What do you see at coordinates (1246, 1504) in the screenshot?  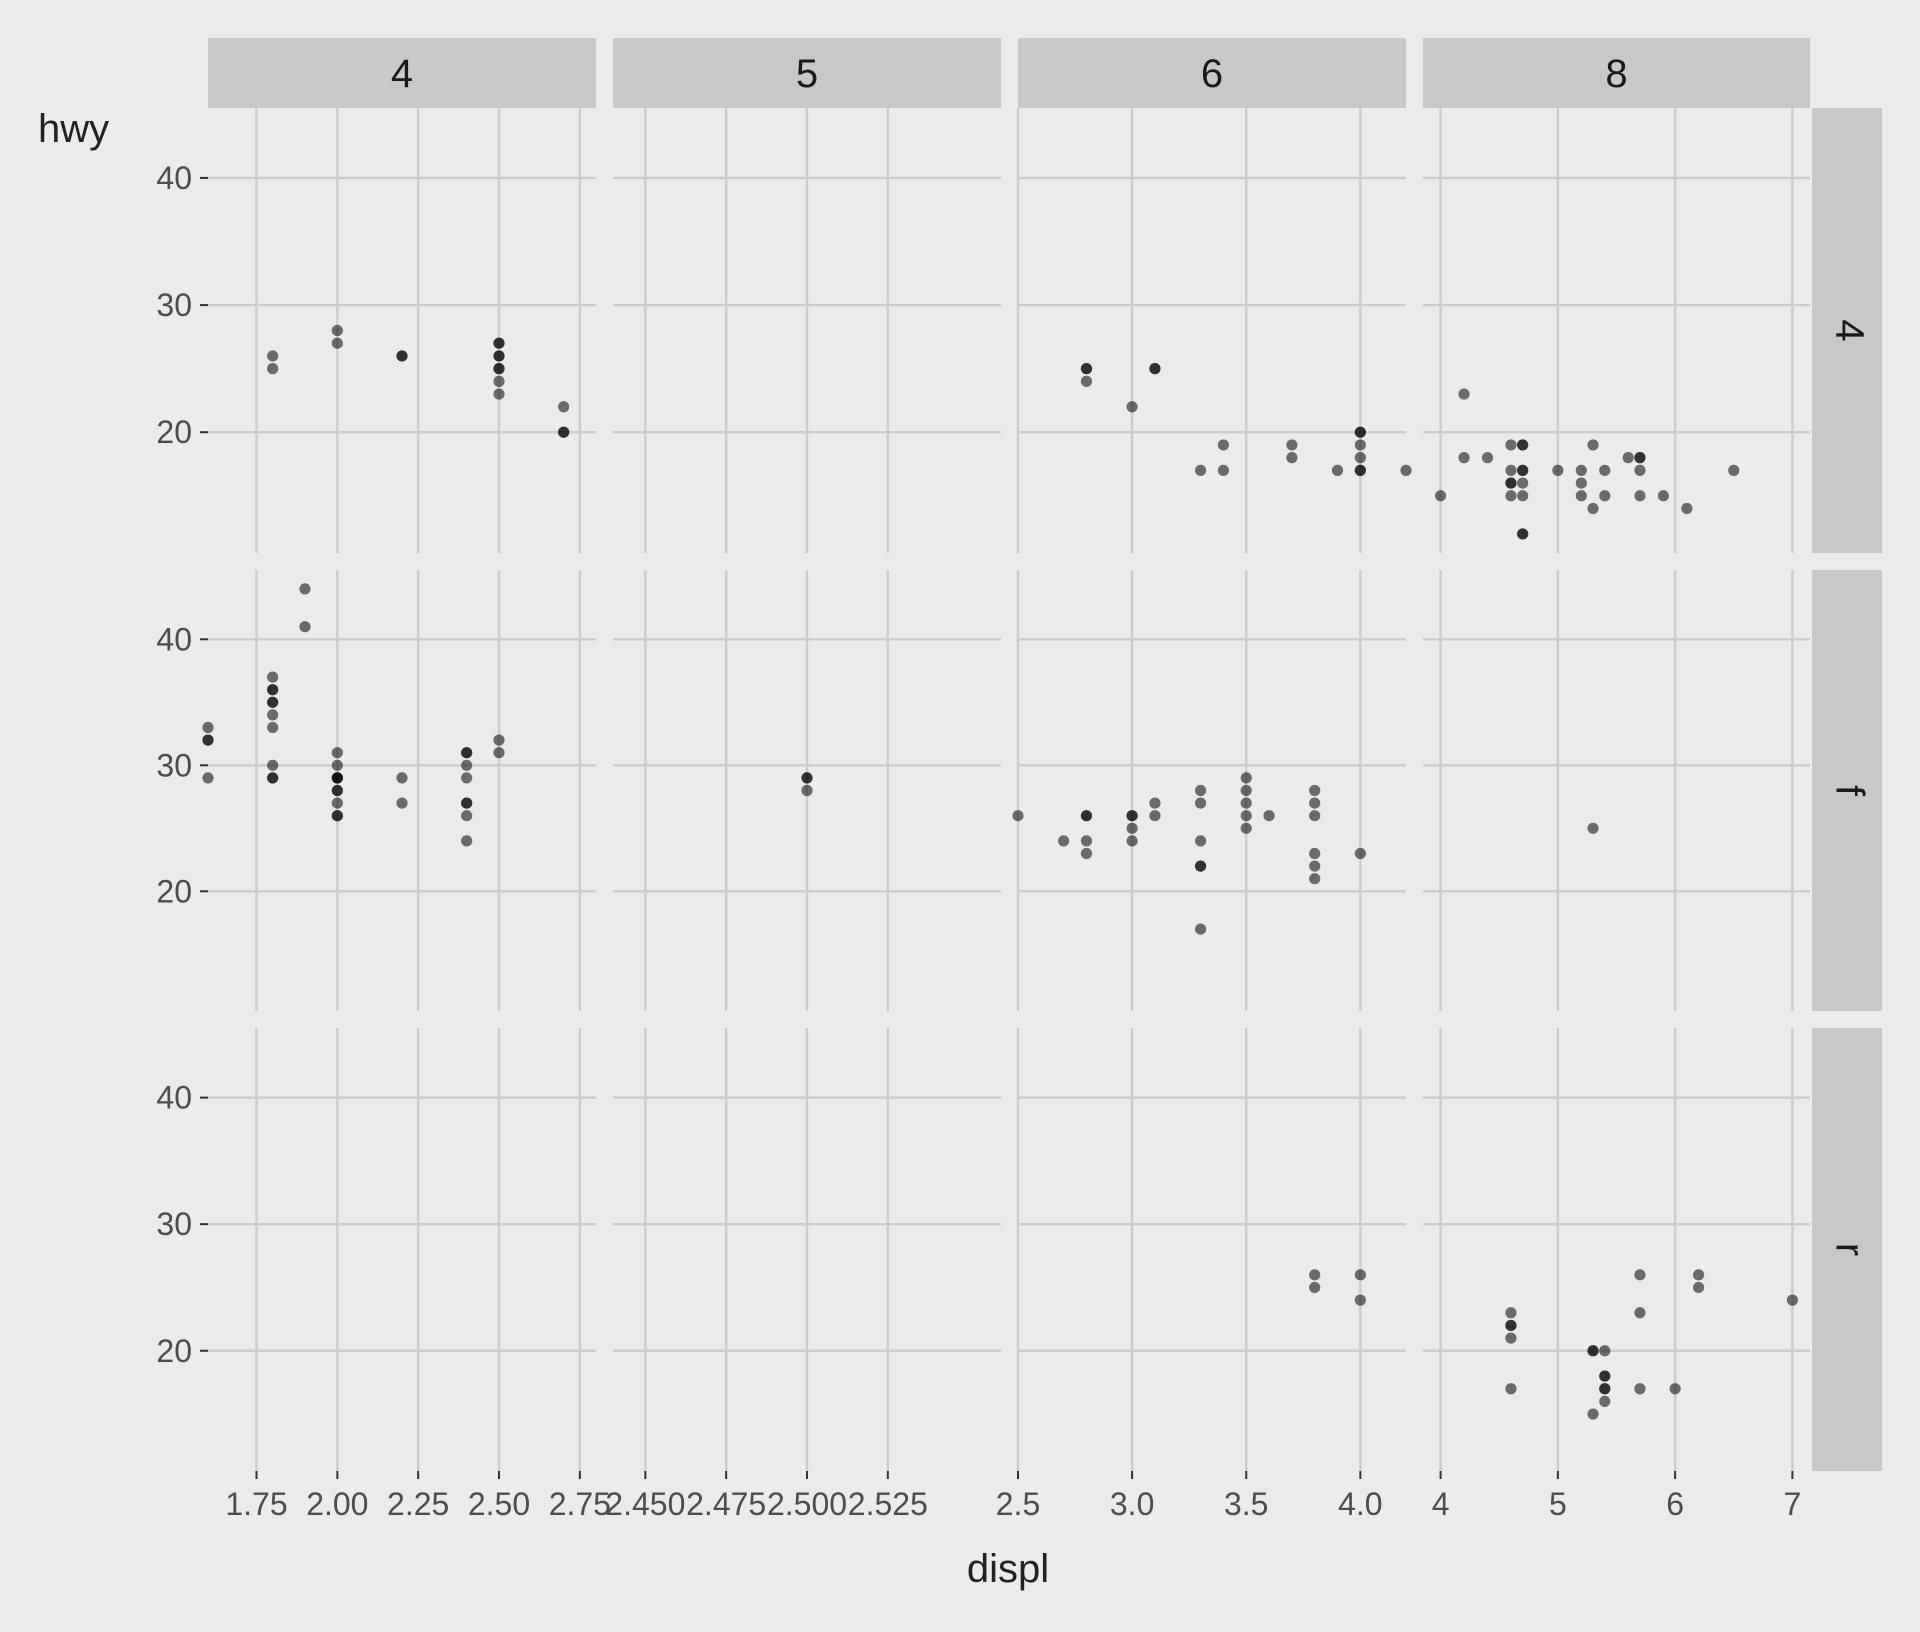 I see `x-tick-label: 3.5` at bounding box center [1246, 1504].